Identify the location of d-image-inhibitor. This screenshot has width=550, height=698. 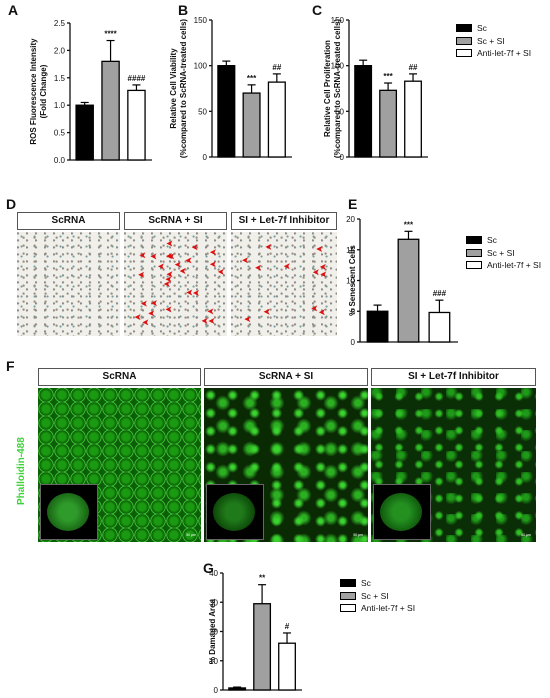
(284, 284).